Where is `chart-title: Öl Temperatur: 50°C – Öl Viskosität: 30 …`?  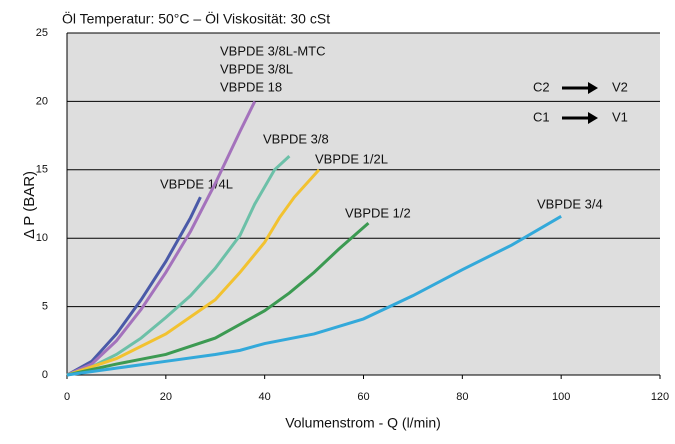 chart-title: Öl Temperatur: 50°C – Öl Viskosität: 30 … is located at coordinates (196, 18).